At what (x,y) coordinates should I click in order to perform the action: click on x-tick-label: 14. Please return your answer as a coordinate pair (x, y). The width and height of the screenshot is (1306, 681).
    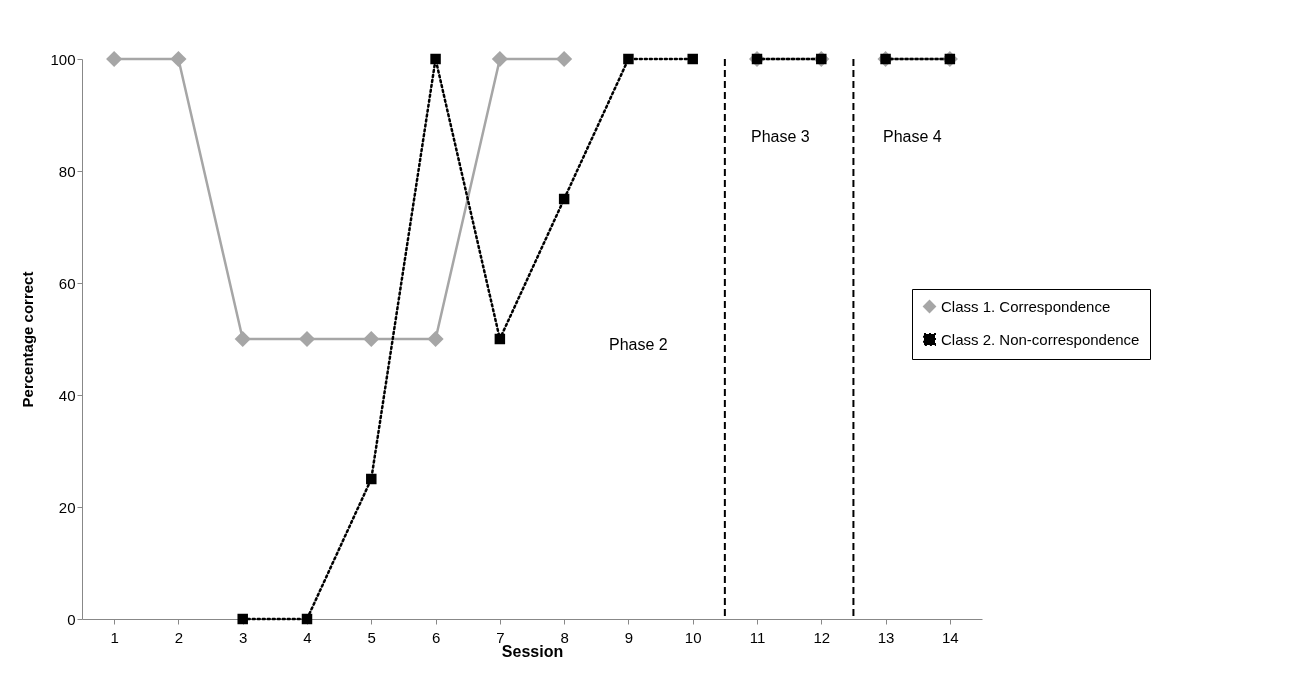
    Looking at the image, I should click on (950, 637).